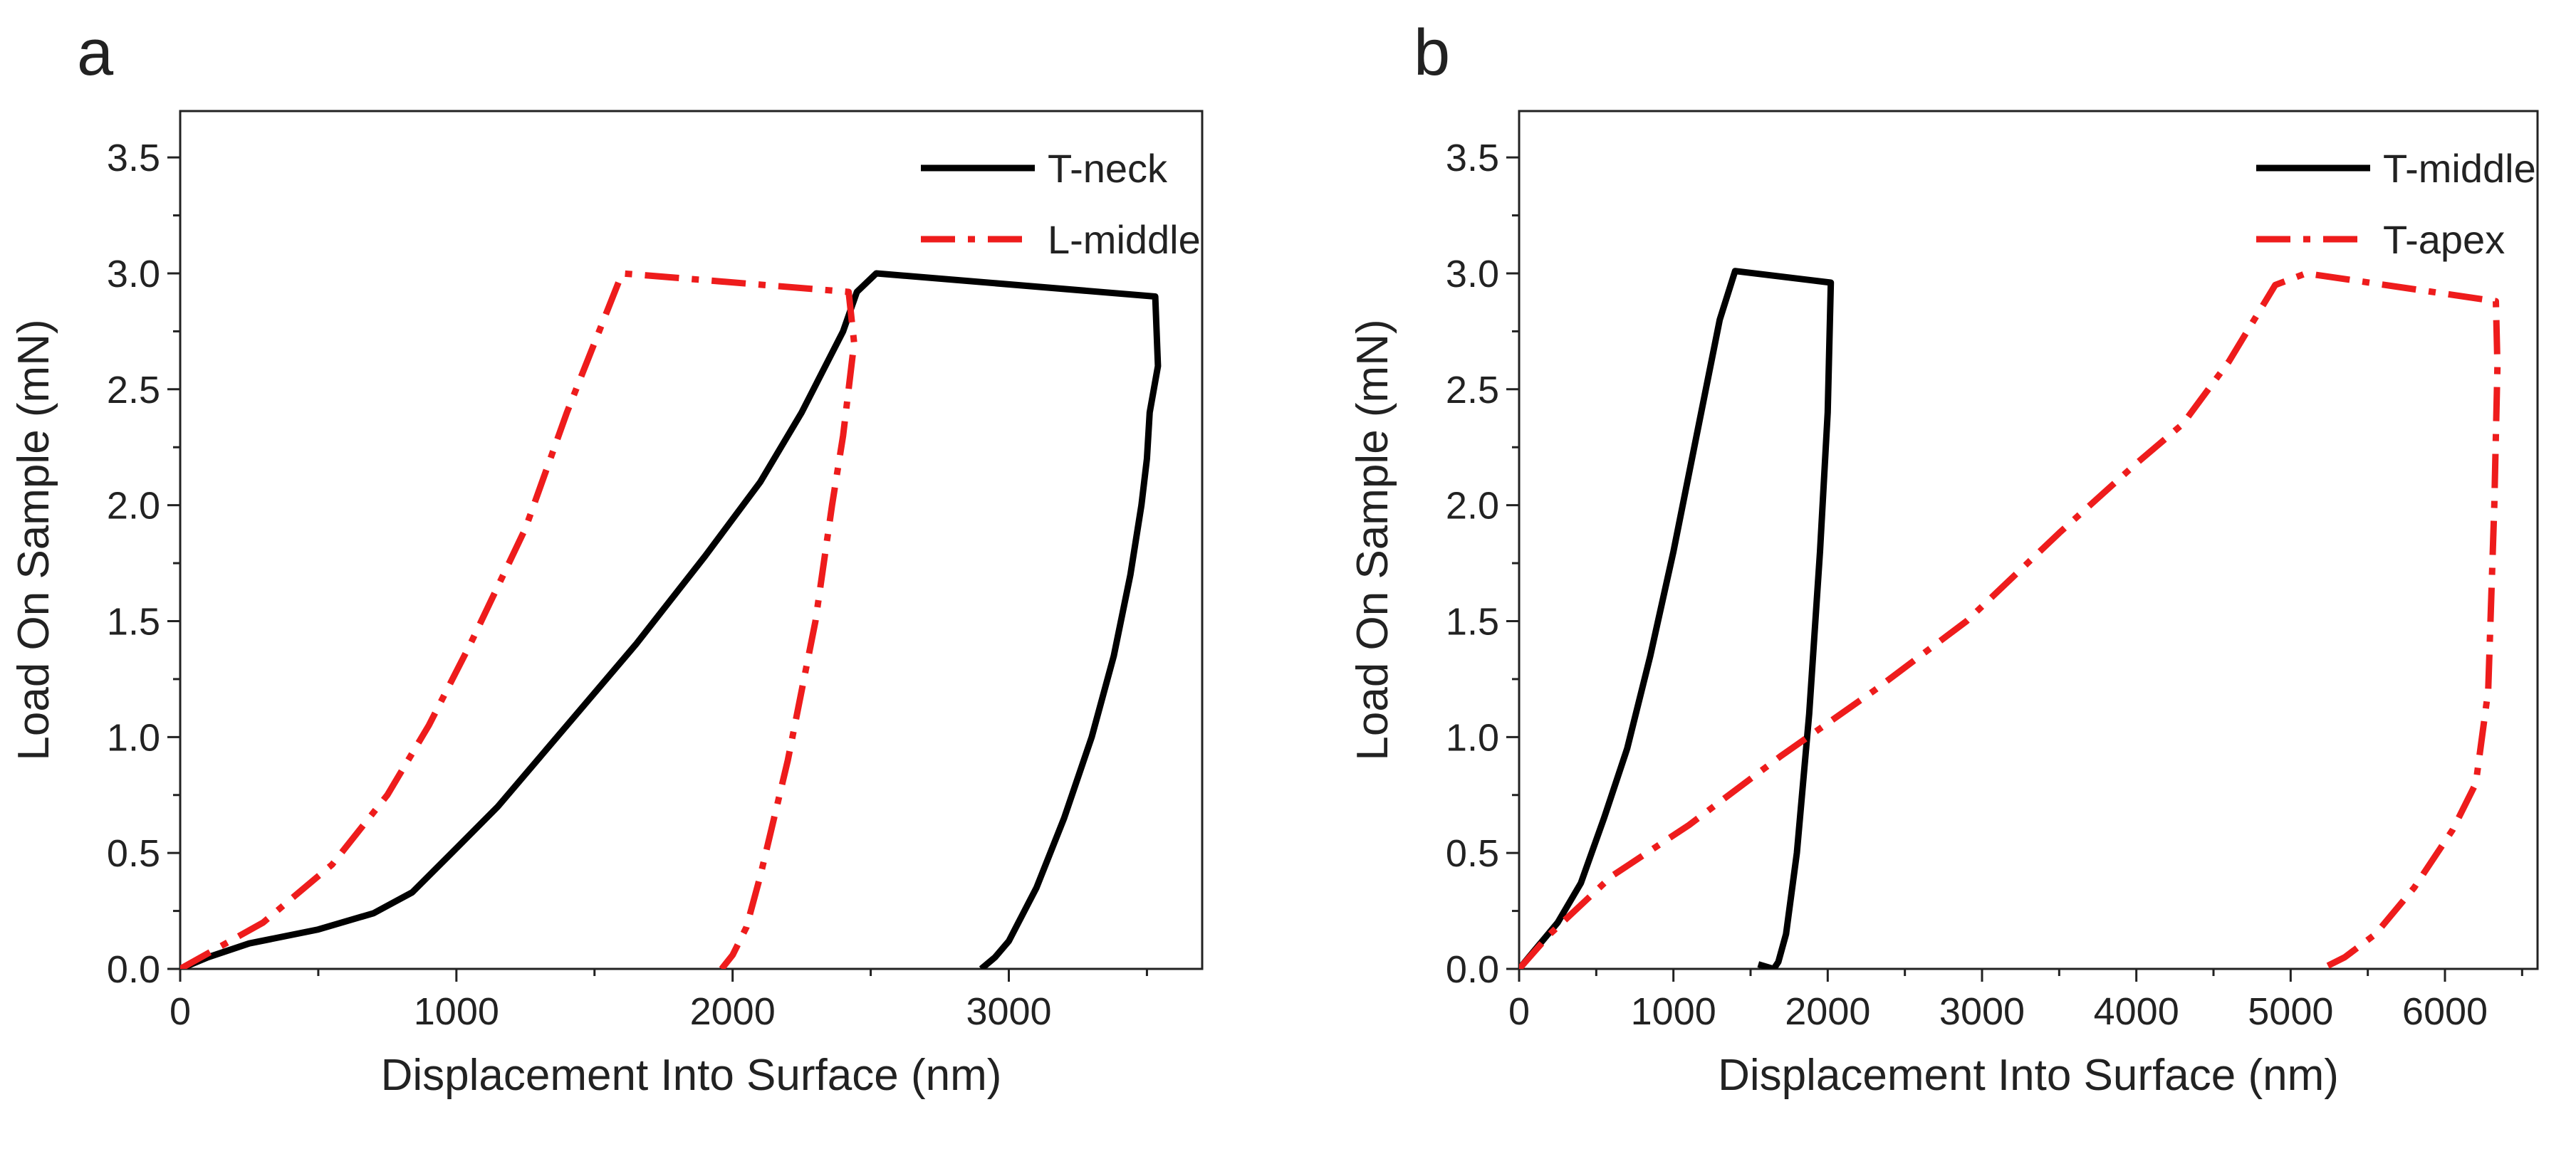 This screenshot has height=1154, width=2576. Describe the element at coordinates (95, 52) in the screenshot. I see `panel-letter: a` at that location.